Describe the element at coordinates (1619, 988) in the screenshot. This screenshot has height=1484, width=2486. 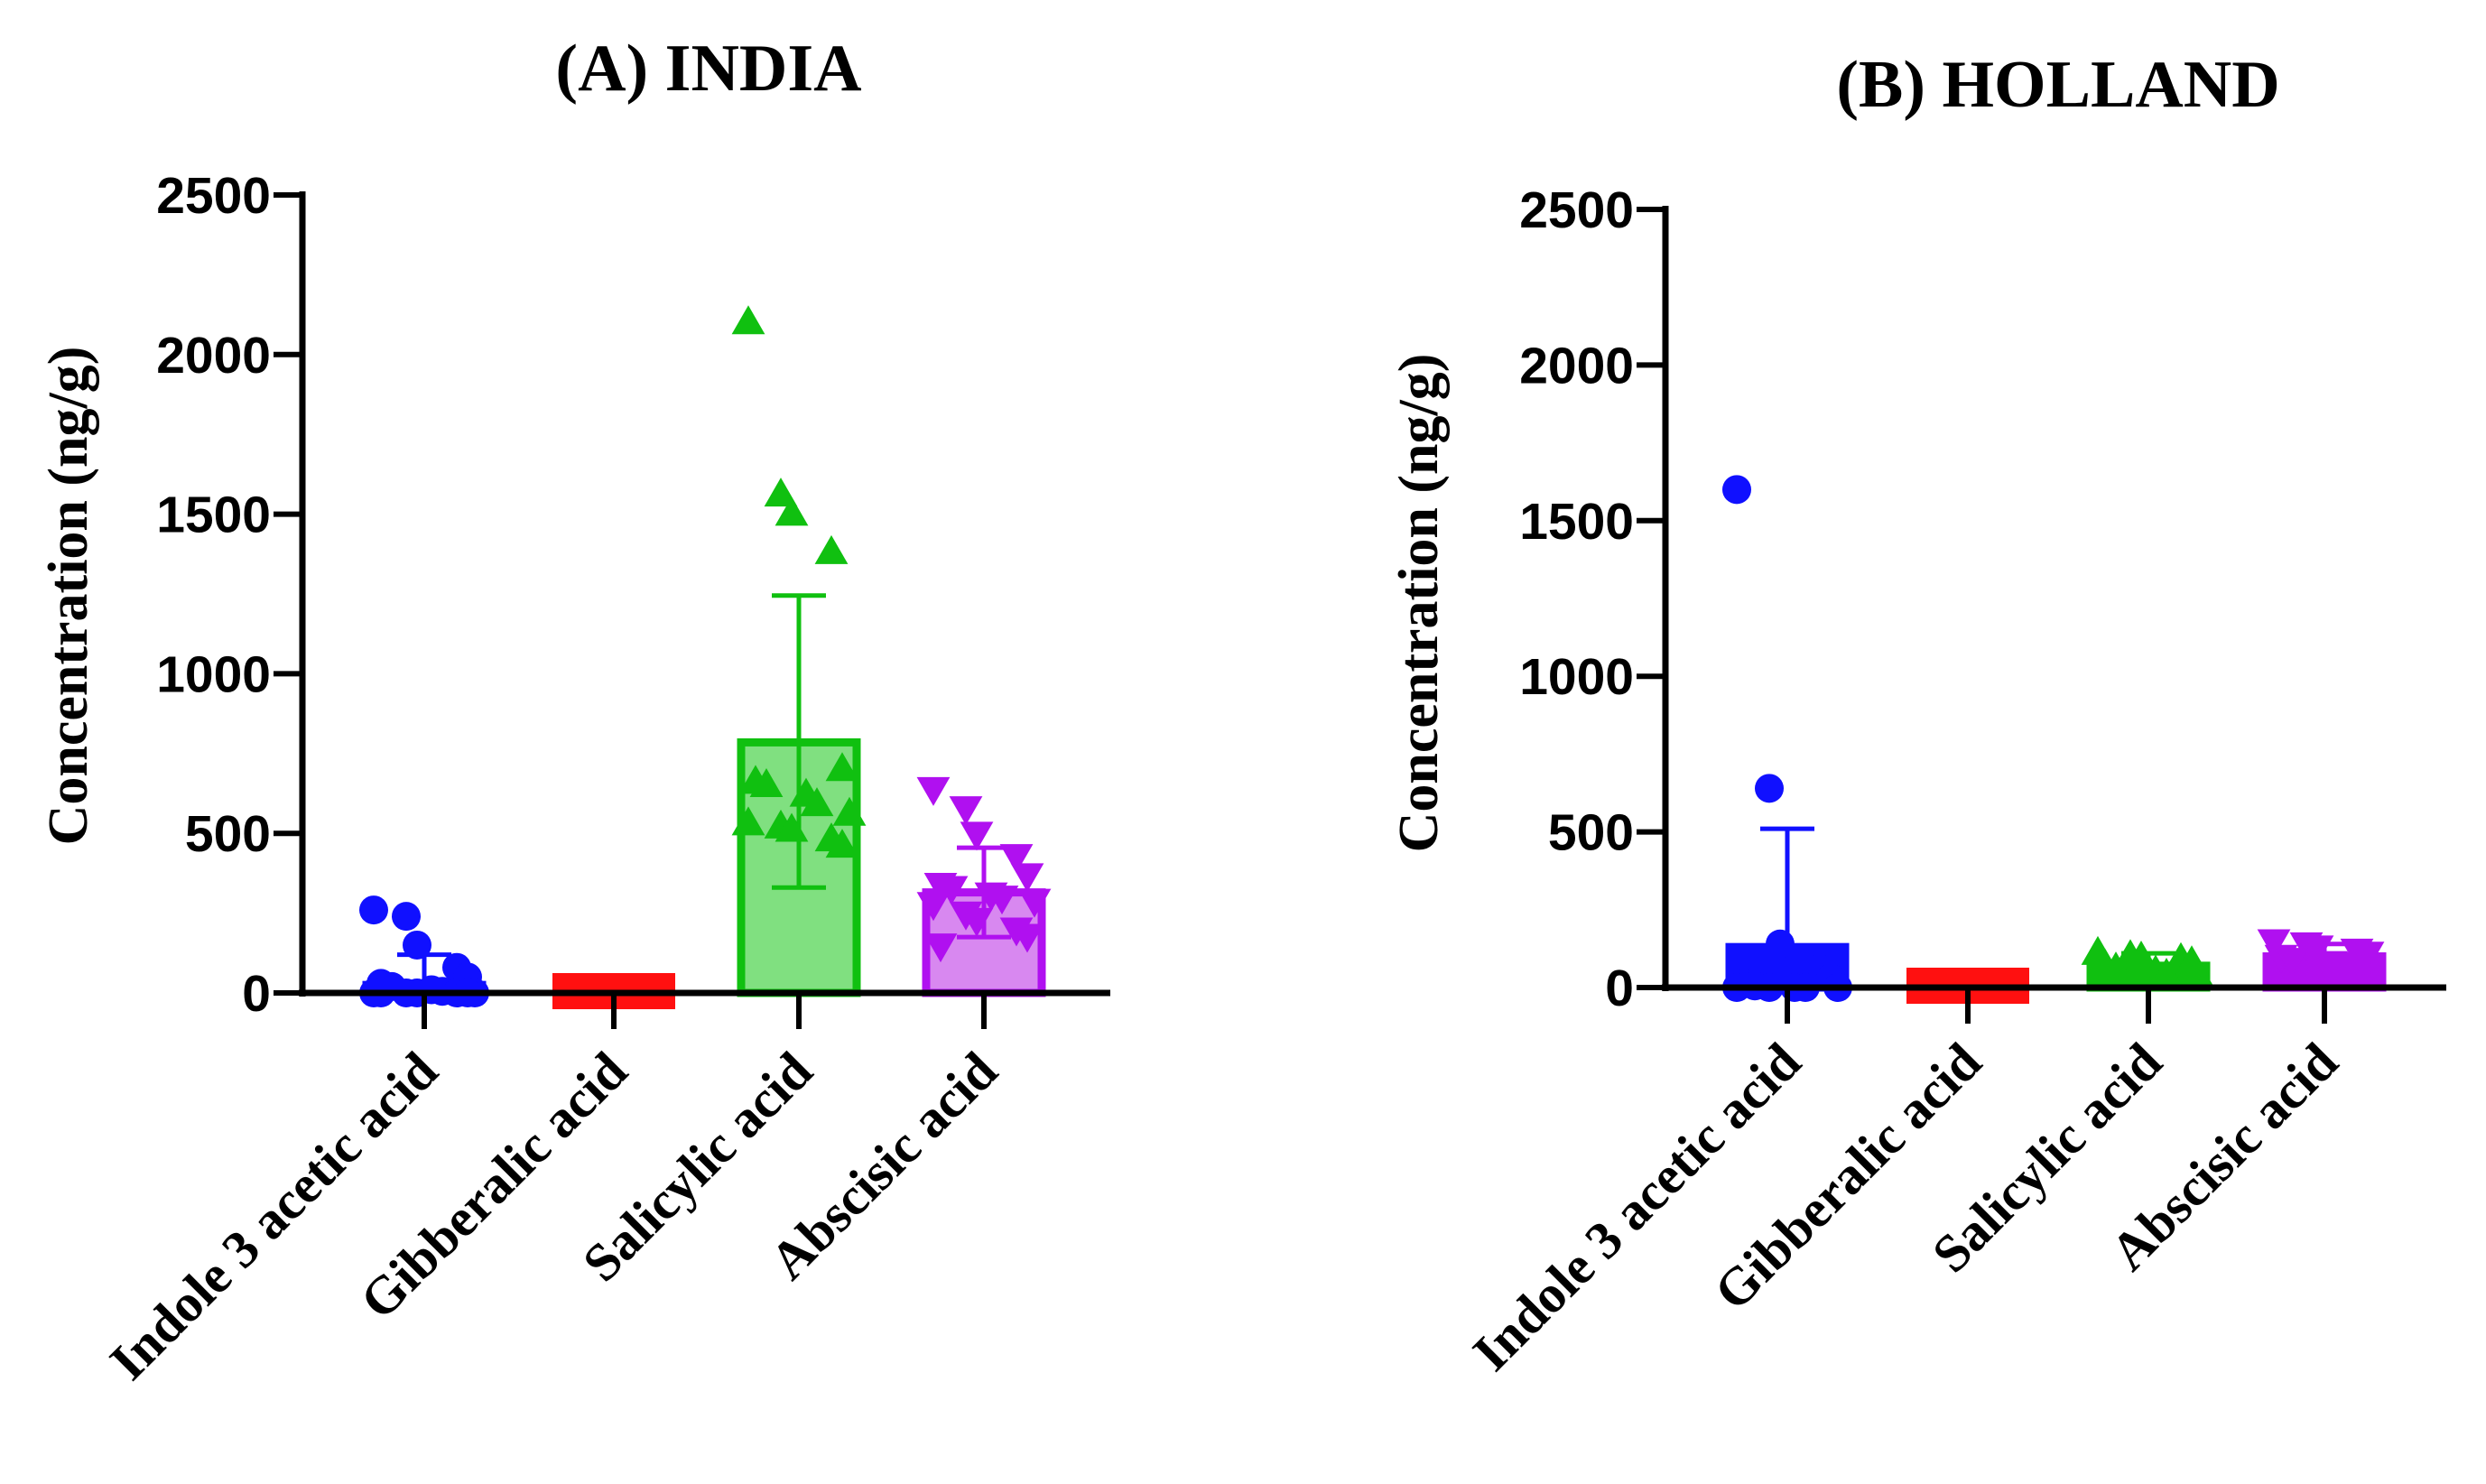
I see `chart-b-ytick-label-0: 0` at that location.